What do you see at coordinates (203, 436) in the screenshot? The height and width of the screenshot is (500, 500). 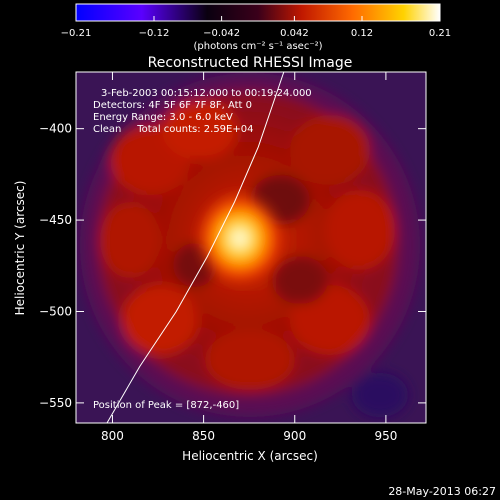 I see `x-tick-label: 850` at bounding box center [203, 436].